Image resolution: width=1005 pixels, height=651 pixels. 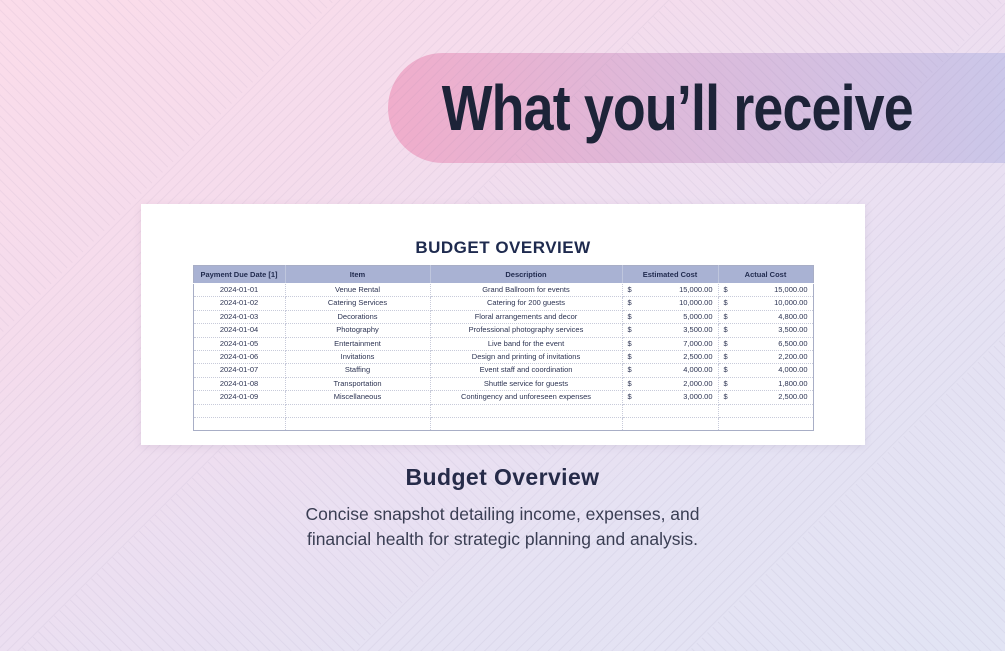 What do you see at coordinates (765, 357) in the screenshot?
I see `actual-cost-cell: $2,200.00` at bounding box center [765, 357].